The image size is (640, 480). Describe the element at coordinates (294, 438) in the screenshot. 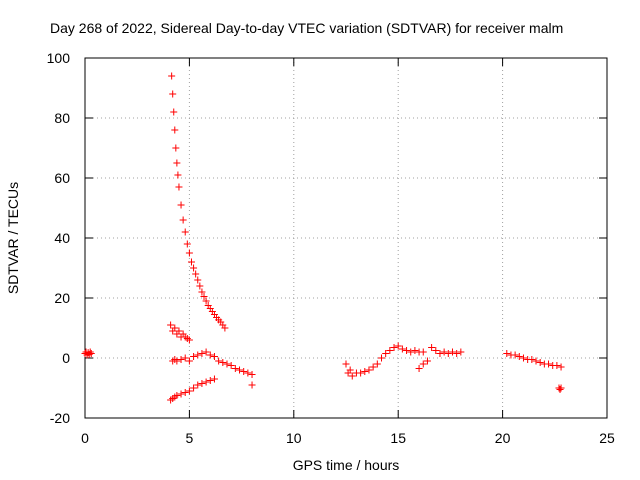

I see `x-tick-label: 10` at that location.